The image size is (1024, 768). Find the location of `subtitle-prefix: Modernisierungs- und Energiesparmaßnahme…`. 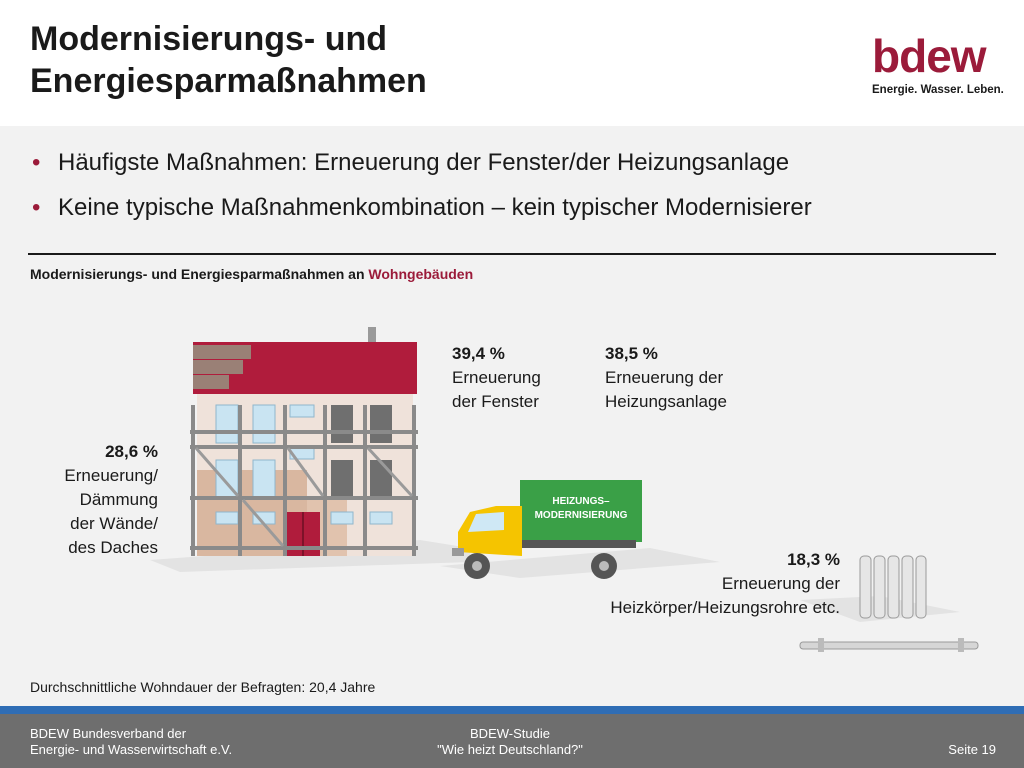

subtitle-prefix: Modernisierungs- und Energiesparmaßnahme… is located at coordinates (199, 274).